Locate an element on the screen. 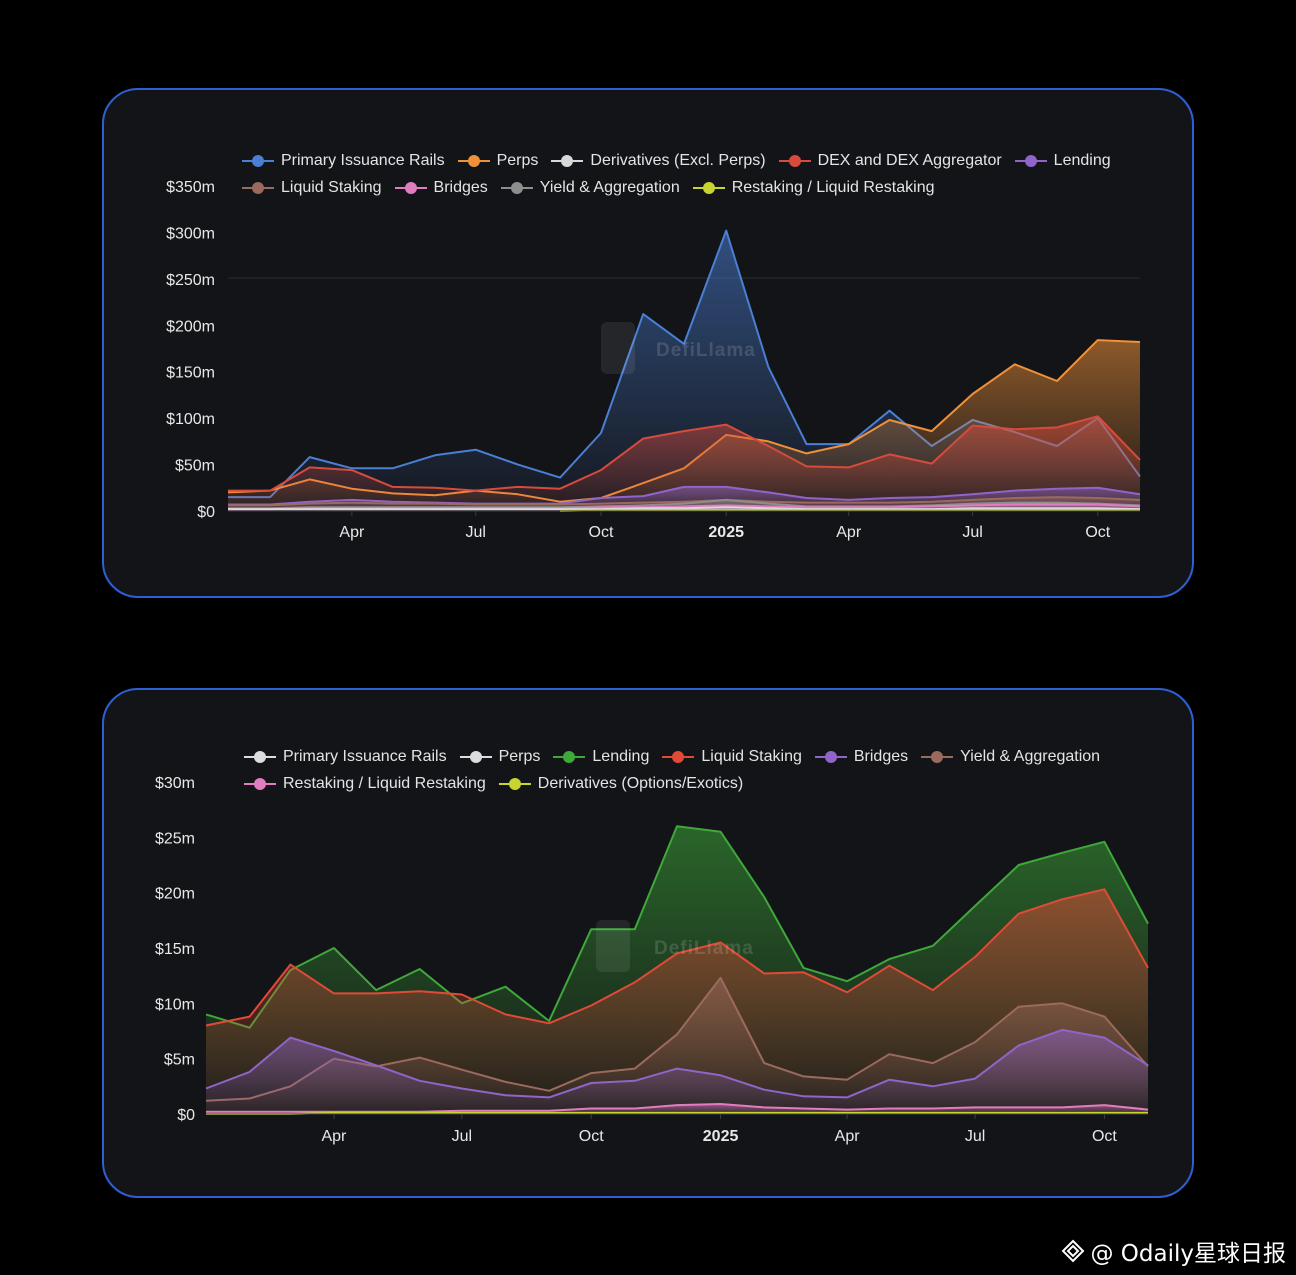 Image resolution: width=1296 pixels, height=1275 pixels. series-line-bridges is located at coordinates (677, 1063).